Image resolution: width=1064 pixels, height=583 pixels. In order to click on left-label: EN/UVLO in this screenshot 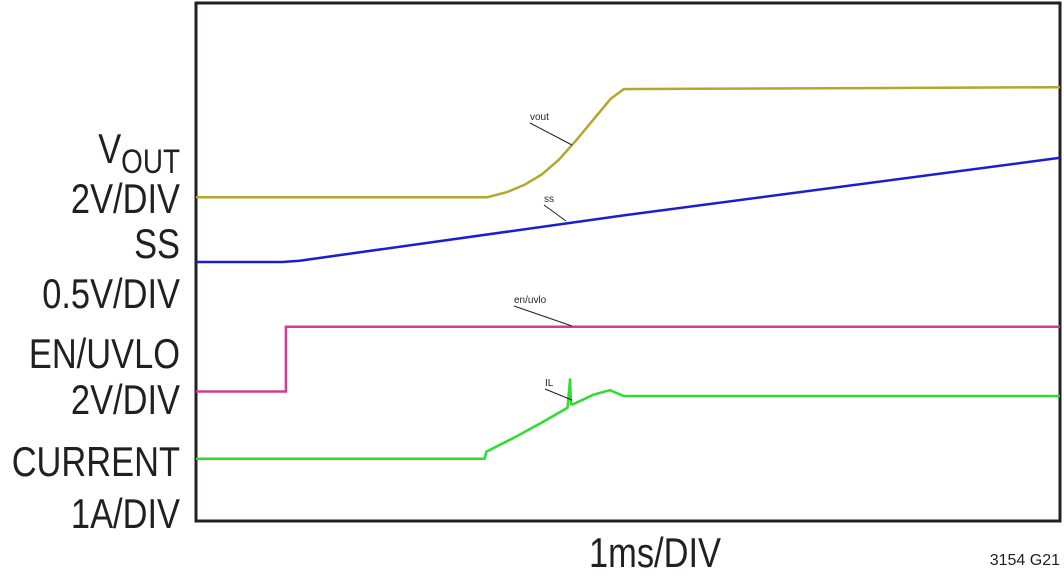, I will do `click(104, 354)`.